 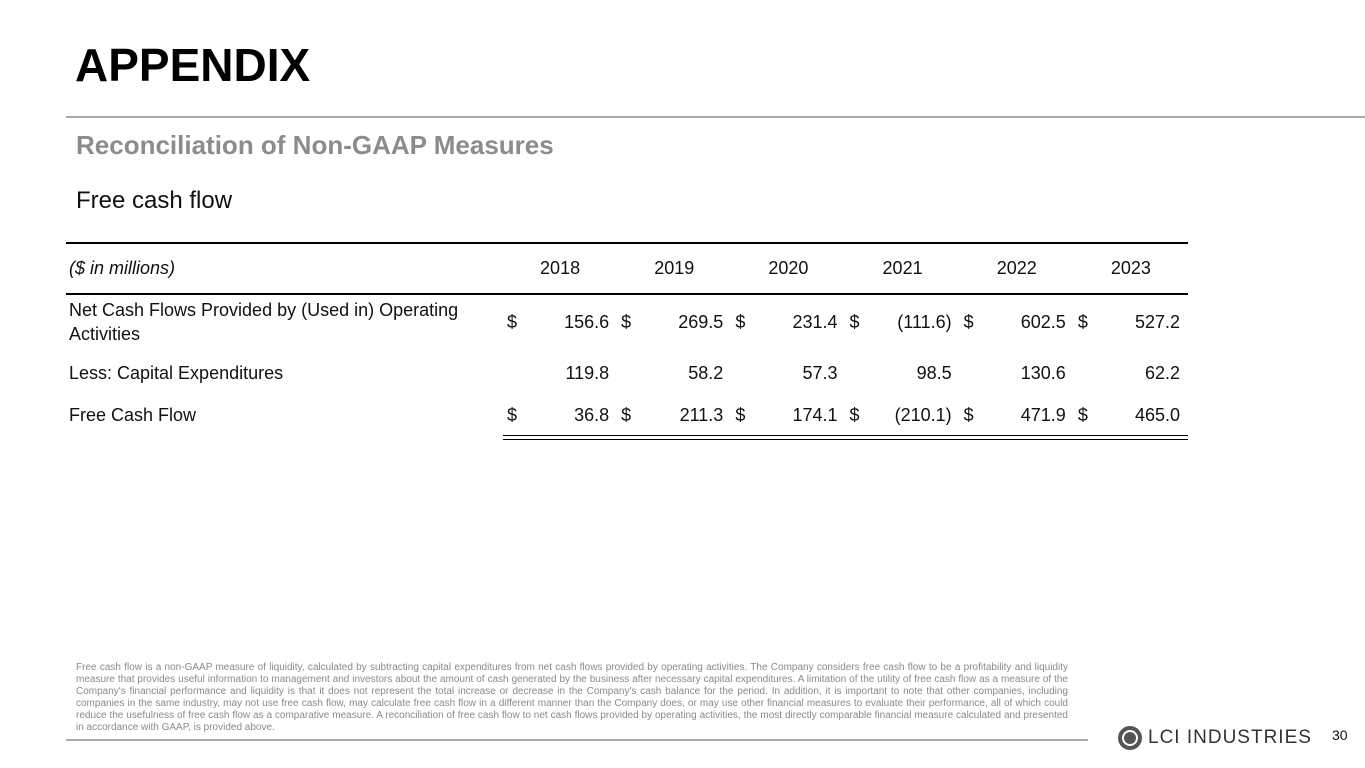 I want to click on row-label: Less: Capital Expenditures, so click(x=176, y=373).